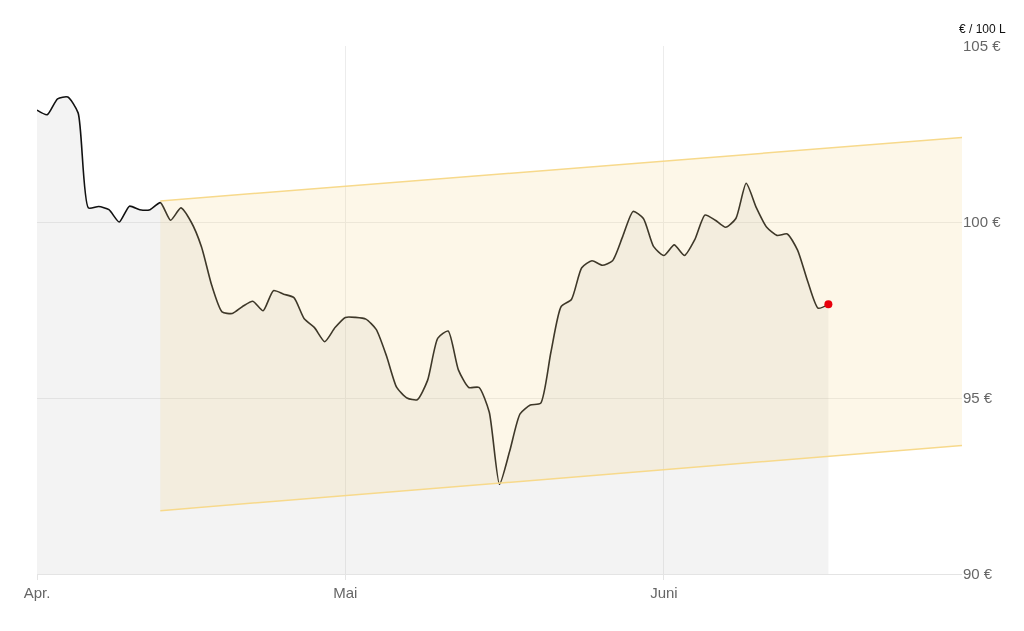 Image resolution: width=1024 pixels, height=631 pixels. What do you see at coordinates (983, 29) in the screenshot?
I see `y-axis-title: € / 100 L` at bounding box center [983, 29].